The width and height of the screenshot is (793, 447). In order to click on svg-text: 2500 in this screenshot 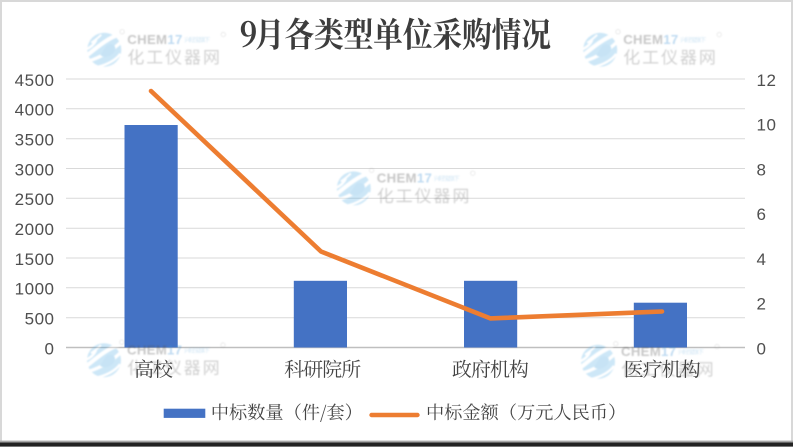, I will do `click(35, 199)`.